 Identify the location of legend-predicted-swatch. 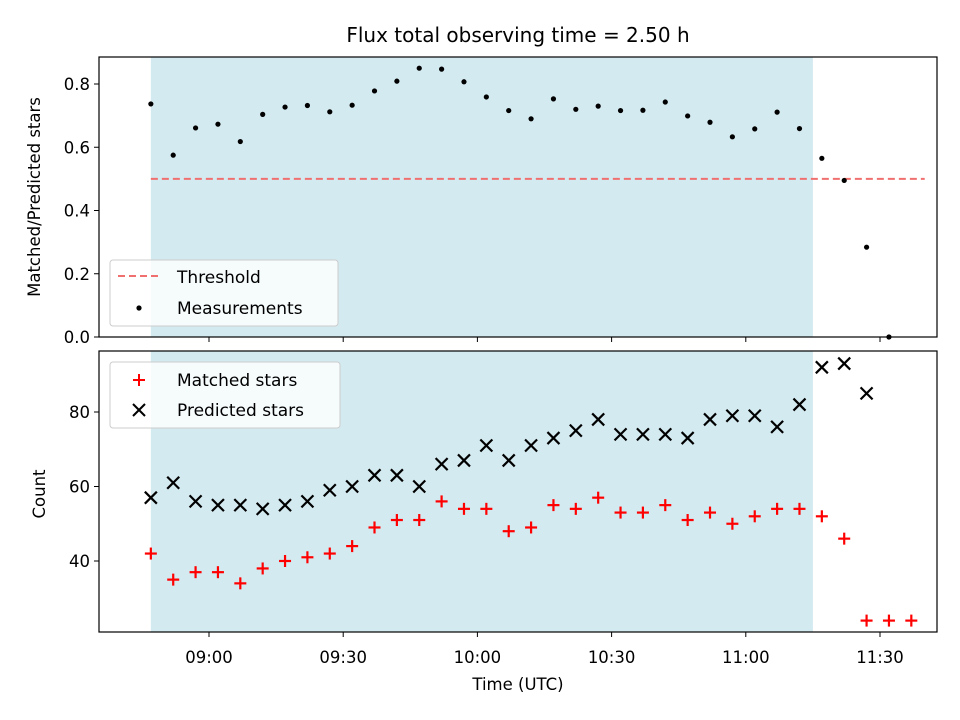
(139, 410).